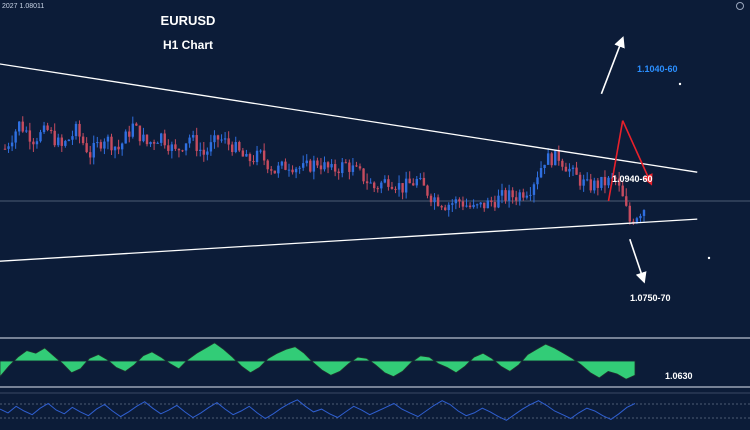 The image size is (750, 430). I want to click on symbol-readout: 2027 1.08011, so click(23, 6).